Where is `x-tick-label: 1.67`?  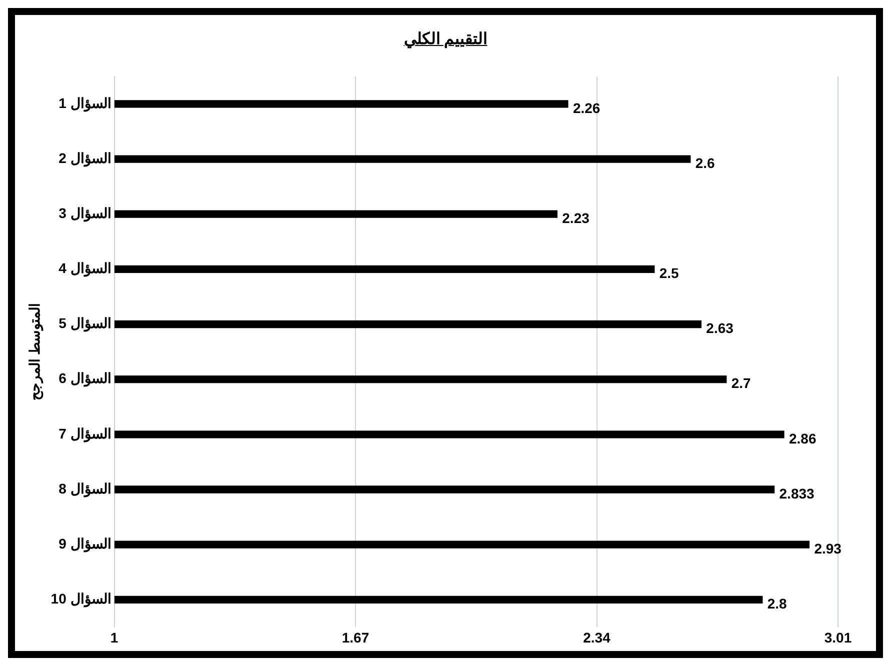 x-tick-label: 1.67 is located at coordinates (356, 637).